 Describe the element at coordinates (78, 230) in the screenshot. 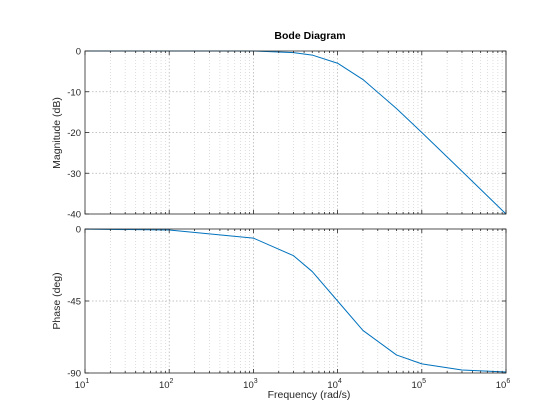

I see `phase-y-tick-label: 0` at that location.